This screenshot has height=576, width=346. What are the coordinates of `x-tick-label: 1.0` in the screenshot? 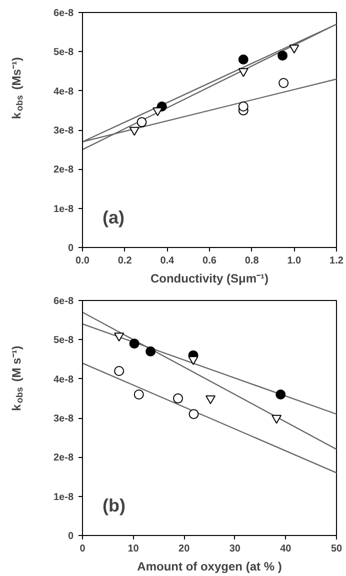 It's located at (294, 261).